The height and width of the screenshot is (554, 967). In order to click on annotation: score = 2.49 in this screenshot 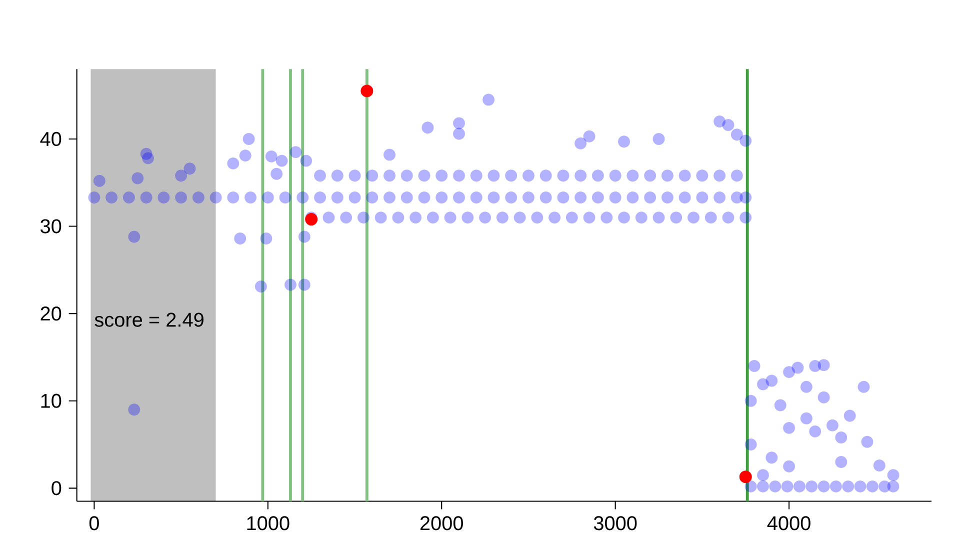, I will do `click(149, 319)`.